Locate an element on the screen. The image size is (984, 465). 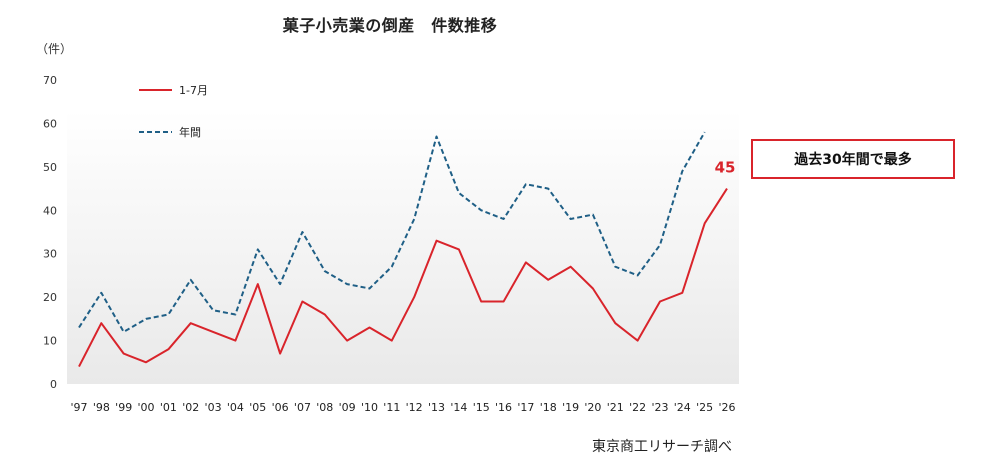
y-tick-label: 50 is located at coordinates (50, 167).